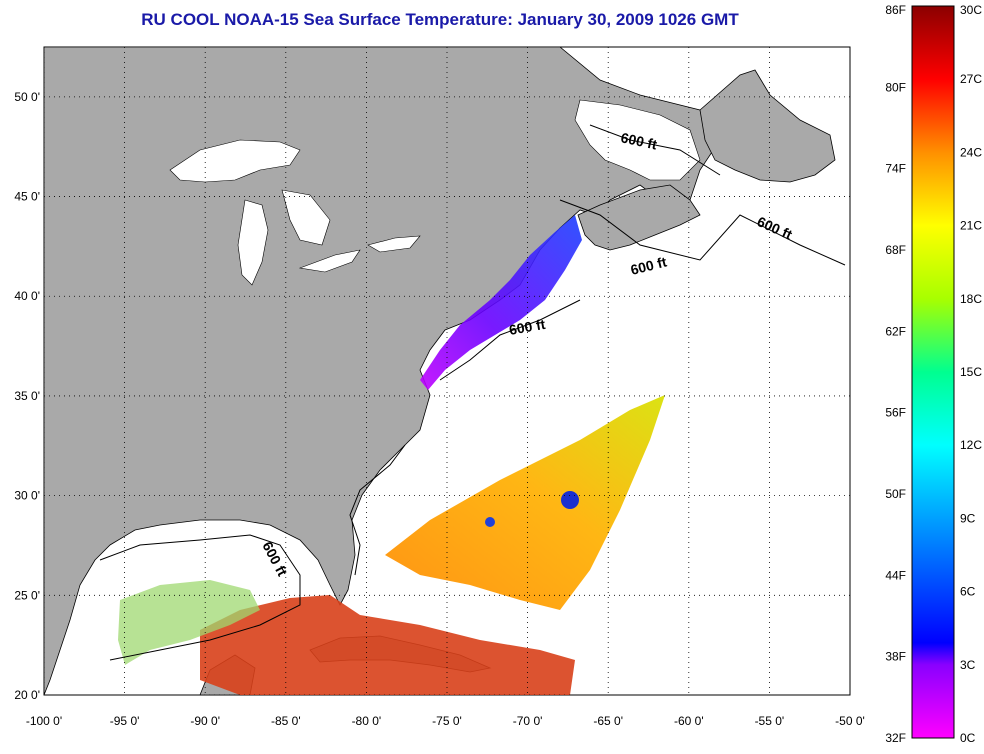  I want to click on lake-ontario, so click(394, 244).